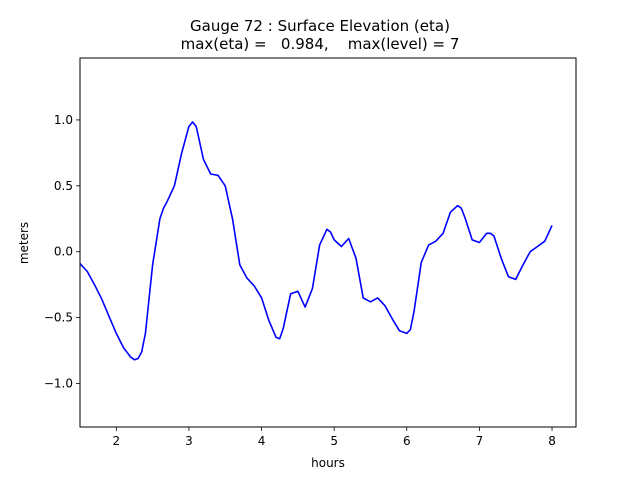 Image resolution: width=640 pixels, height=480 pixels. What do you see at coordinates (24, 243) in the screenshot?
I see `y-axis-label: meters` at bounding box center [24, 243].